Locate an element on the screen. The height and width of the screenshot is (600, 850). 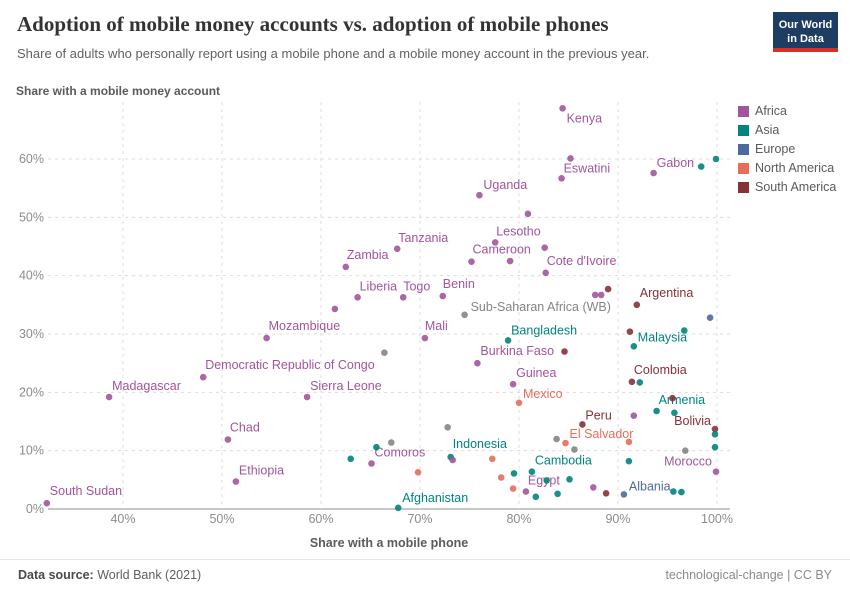
legend-item: Asia is located at coordinates (787, 130).